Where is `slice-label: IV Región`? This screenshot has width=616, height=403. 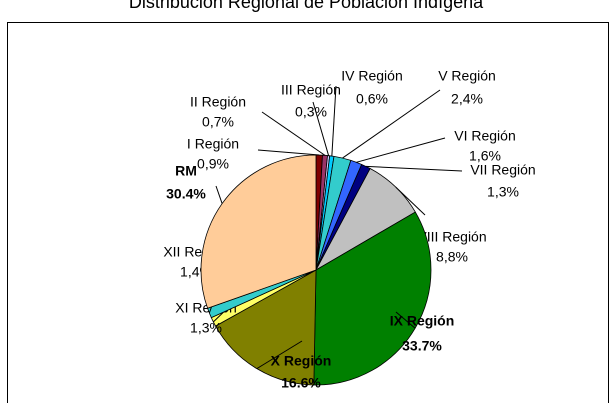 slice-label: IV Región is located at coordinates (371, 76).